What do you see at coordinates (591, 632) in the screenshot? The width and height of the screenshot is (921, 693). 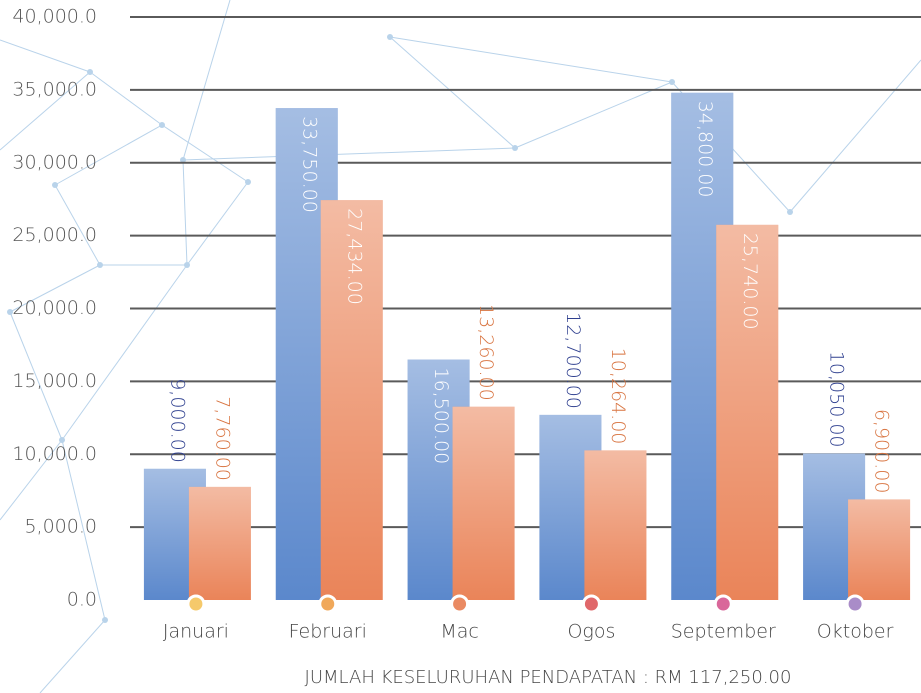 I see `x-tick-label: Ogos` at bounding box center [591, 632].